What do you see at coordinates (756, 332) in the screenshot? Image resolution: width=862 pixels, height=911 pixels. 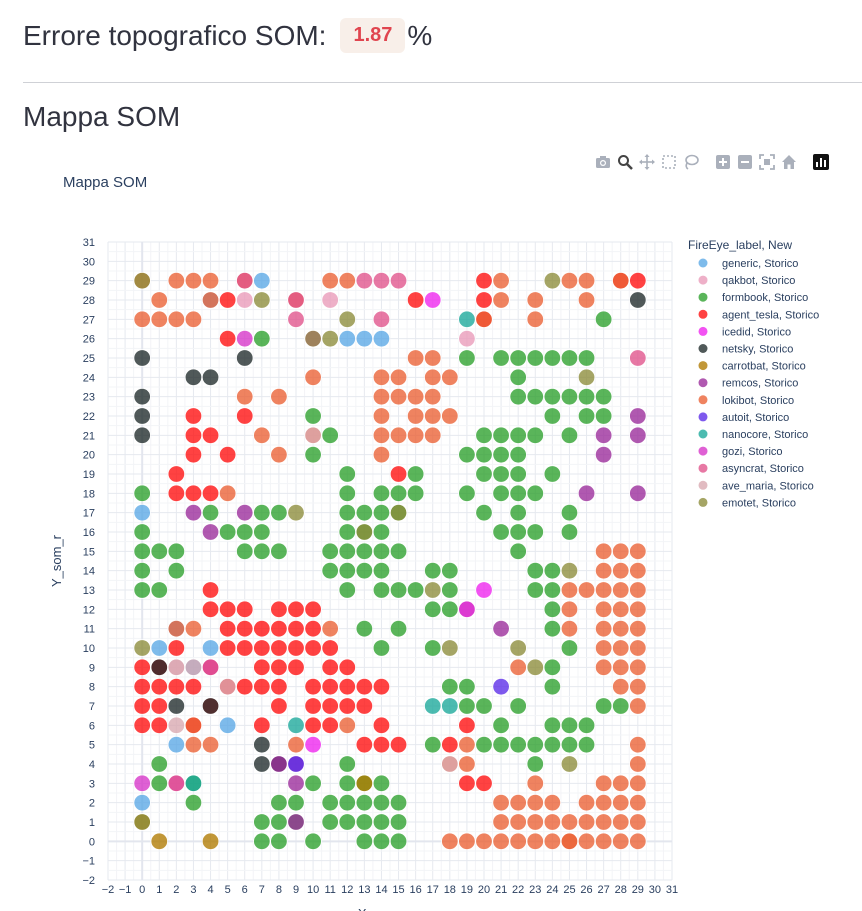 I see `legend-item-label: icedid, Storico` at bounding box center [756, 332].